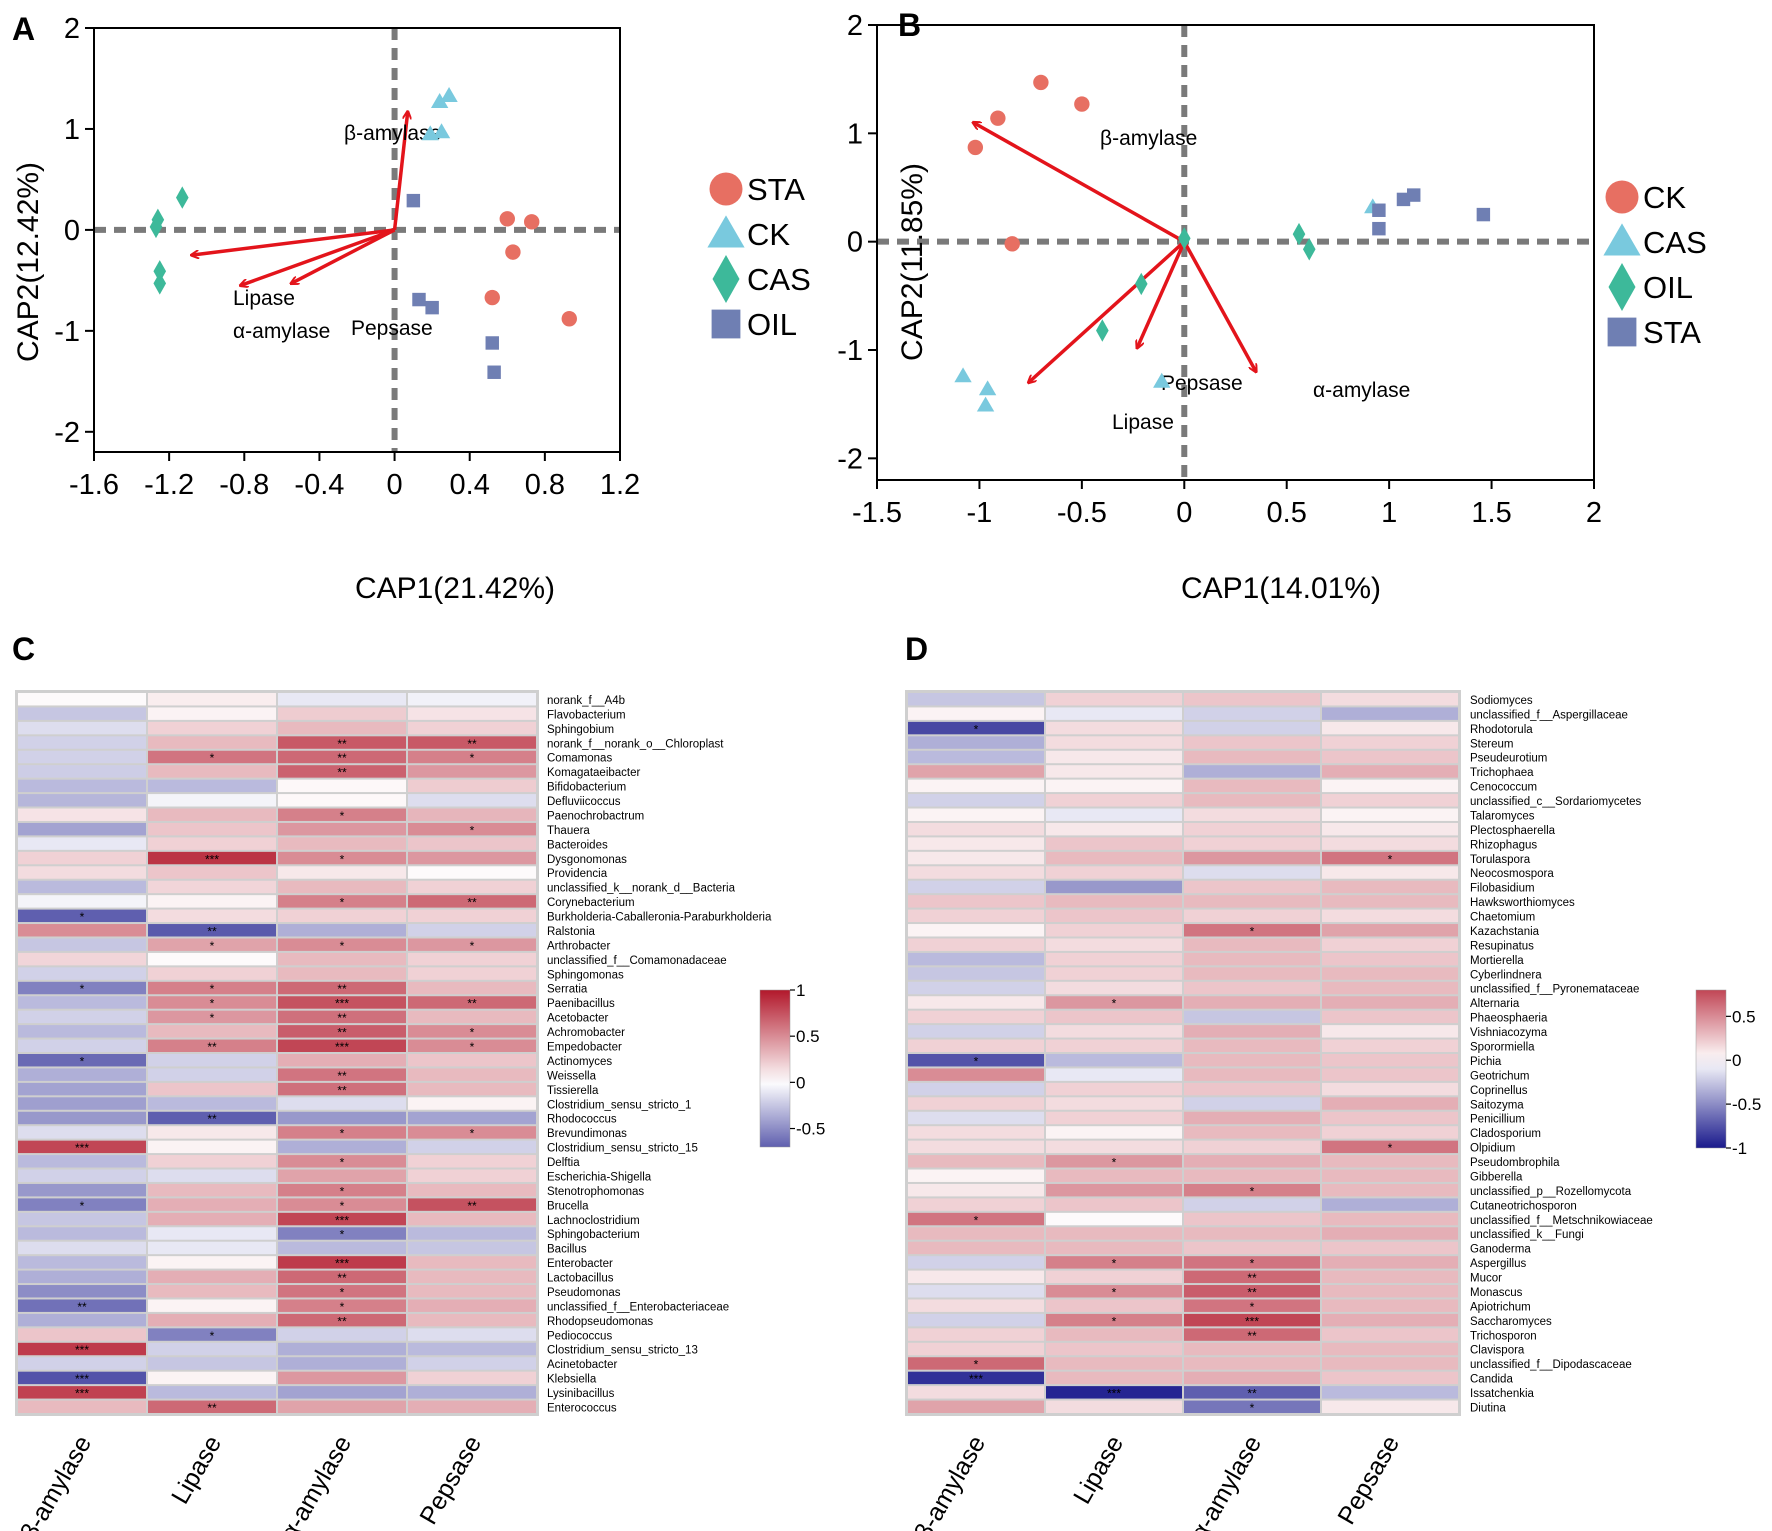 This screenshot has width=1772, height=1531. Describe the element at coordinates (587, 1134) in the screenshot. I see `panel-c-row-label: Brevundimonas` at that location.